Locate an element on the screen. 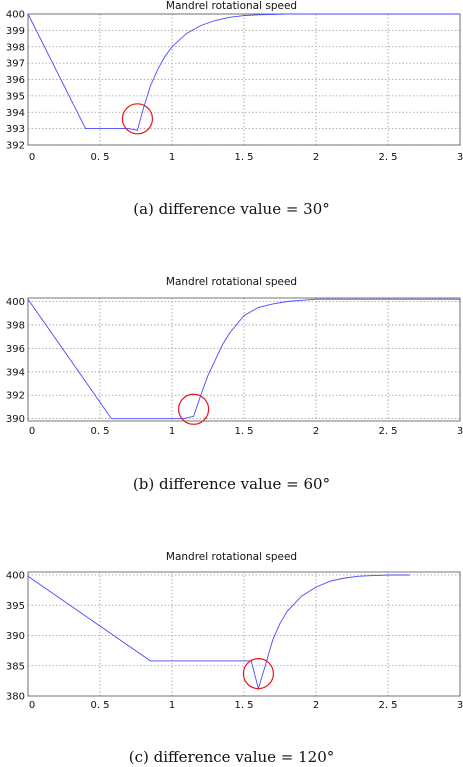  y-tick-label: 393 is located at coordinates (15, 129).